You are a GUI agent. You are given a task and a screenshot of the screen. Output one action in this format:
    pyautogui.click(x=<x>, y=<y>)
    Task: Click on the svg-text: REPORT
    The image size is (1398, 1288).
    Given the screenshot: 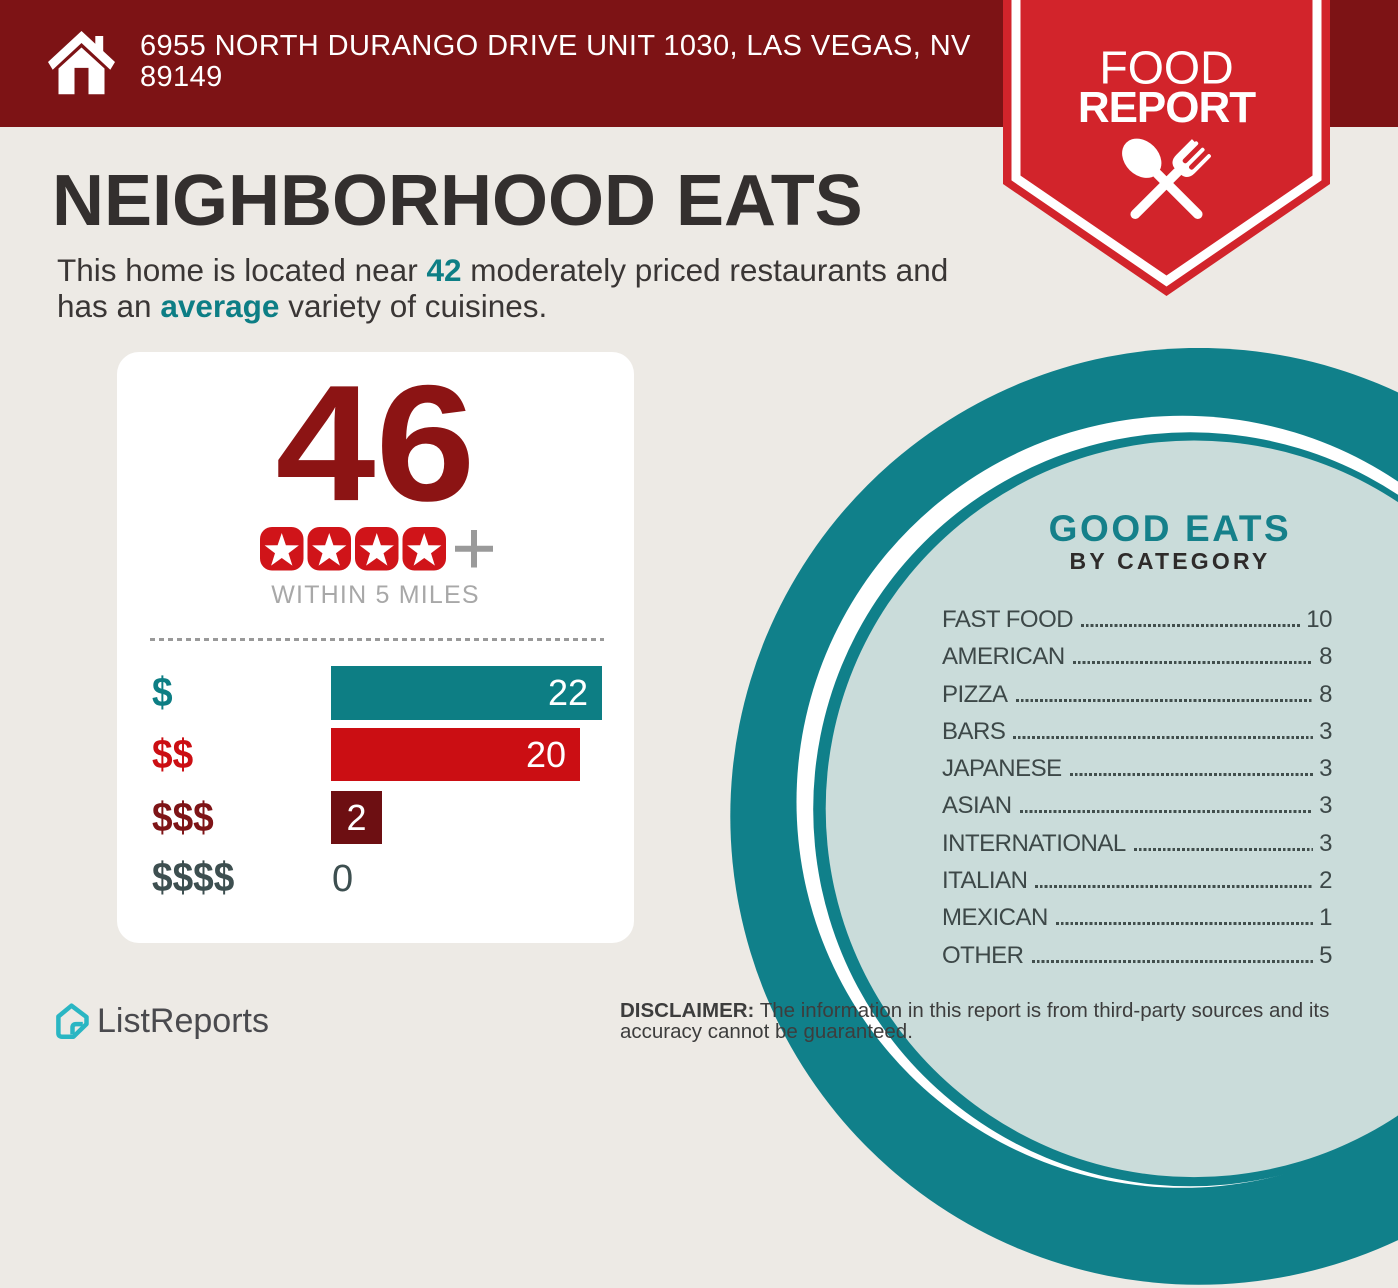 What is the action you would take?
    pyautogui.click(x=1167, y=107)
    